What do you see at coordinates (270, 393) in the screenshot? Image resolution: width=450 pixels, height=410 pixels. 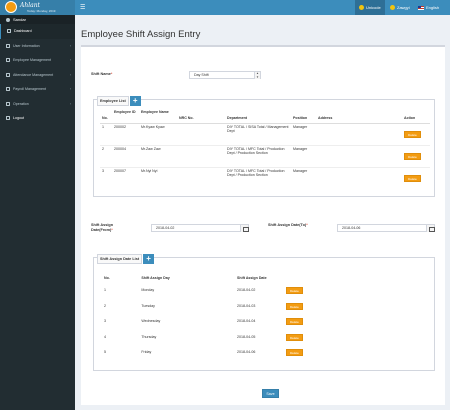 I see `save-button: Save` at bounding box center [270, 393].